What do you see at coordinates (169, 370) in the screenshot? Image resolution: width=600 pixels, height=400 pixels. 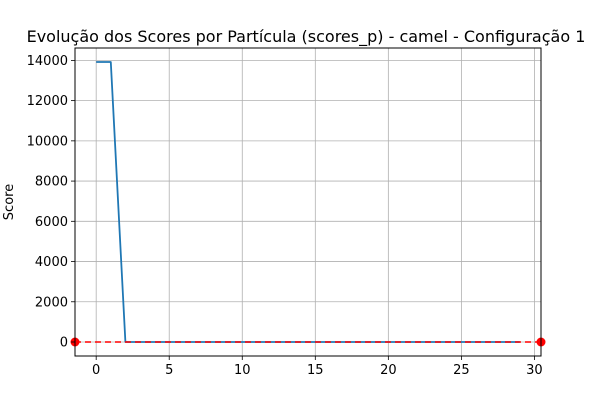 I see `x-tick-label: 5` at bounding box center [169, 370].